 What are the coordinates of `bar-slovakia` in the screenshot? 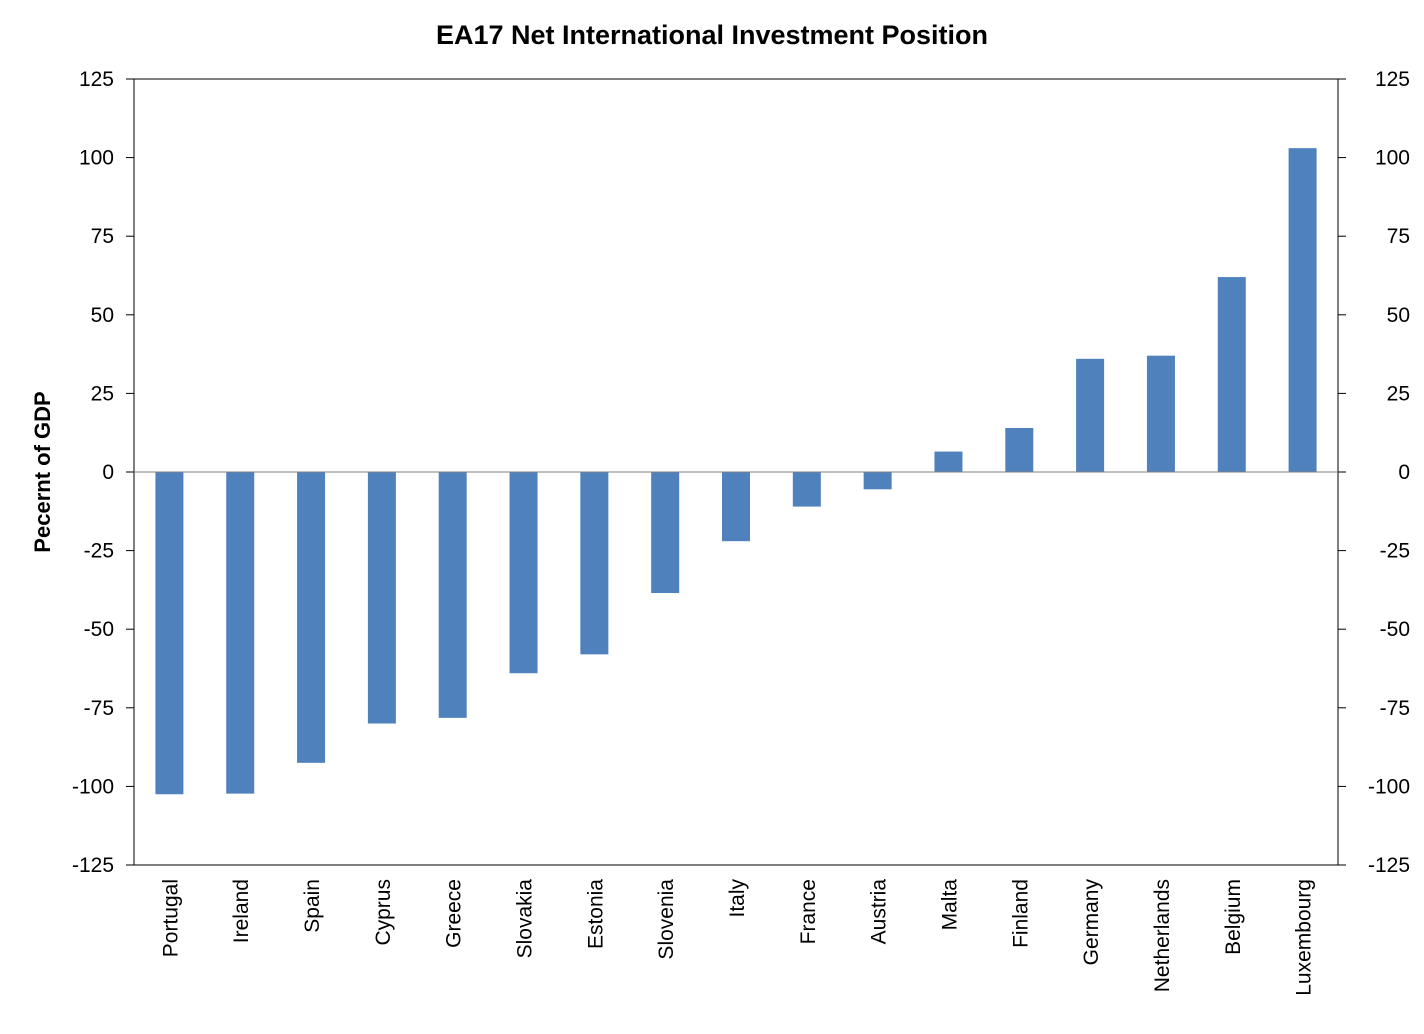 It's located at (523, 573).